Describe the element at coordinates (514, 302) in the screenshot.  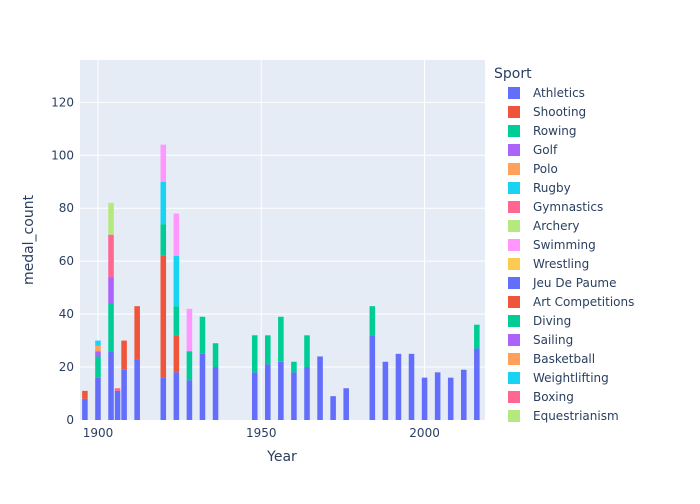
I see `legend-swatch-art-competitions` at that location.